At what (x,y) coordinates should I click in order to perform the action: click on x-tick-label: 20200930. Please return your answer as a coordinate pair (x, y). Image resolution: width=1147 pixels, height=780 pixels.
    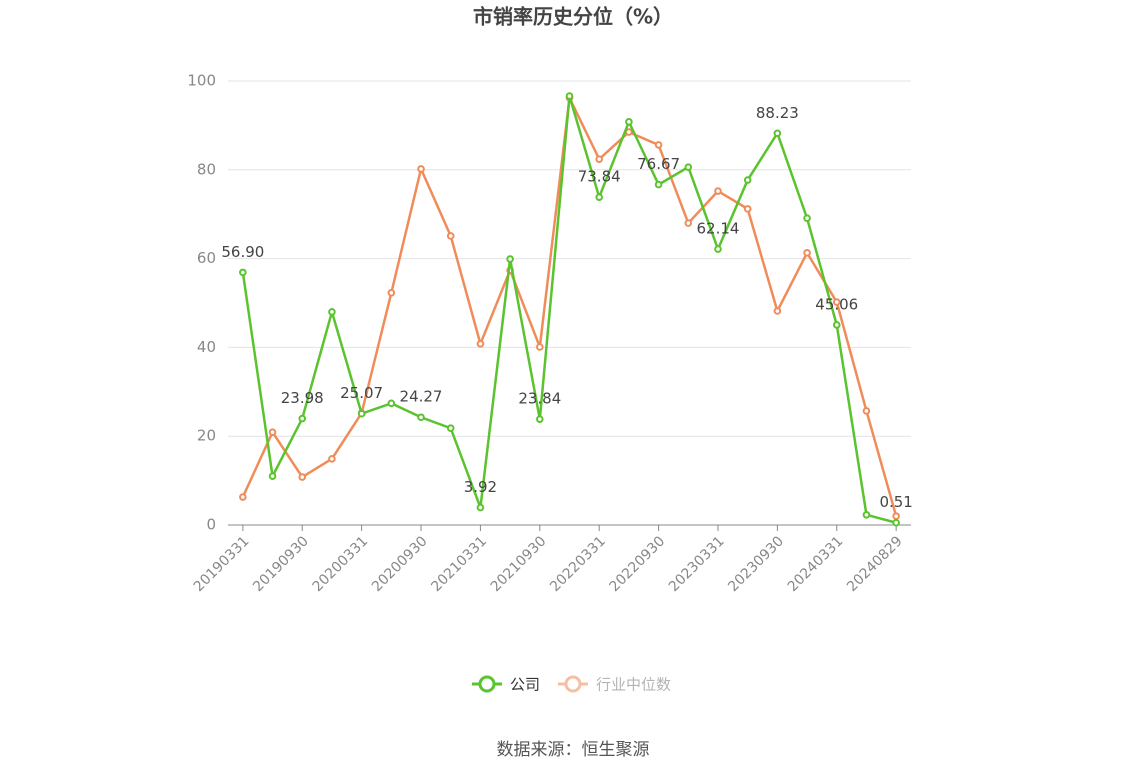
    Looking at the image, I should click on (400, 564).